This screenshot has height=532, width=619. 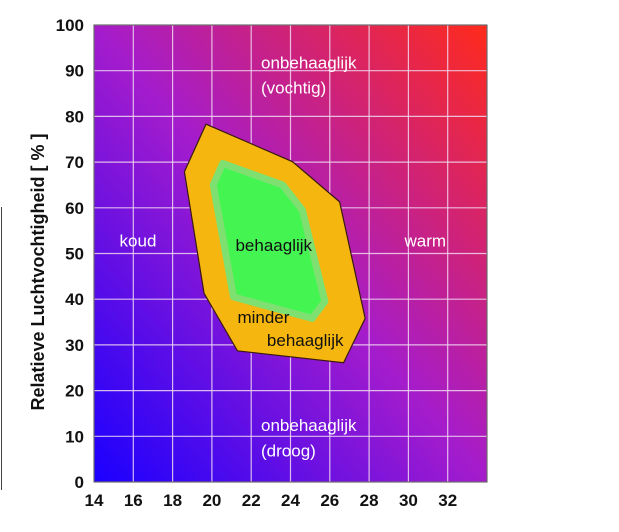 What do you see at coordinates (74, 391) in the screenshot?
I see `y-tick-label: 20` at bounding box center [74, 391].